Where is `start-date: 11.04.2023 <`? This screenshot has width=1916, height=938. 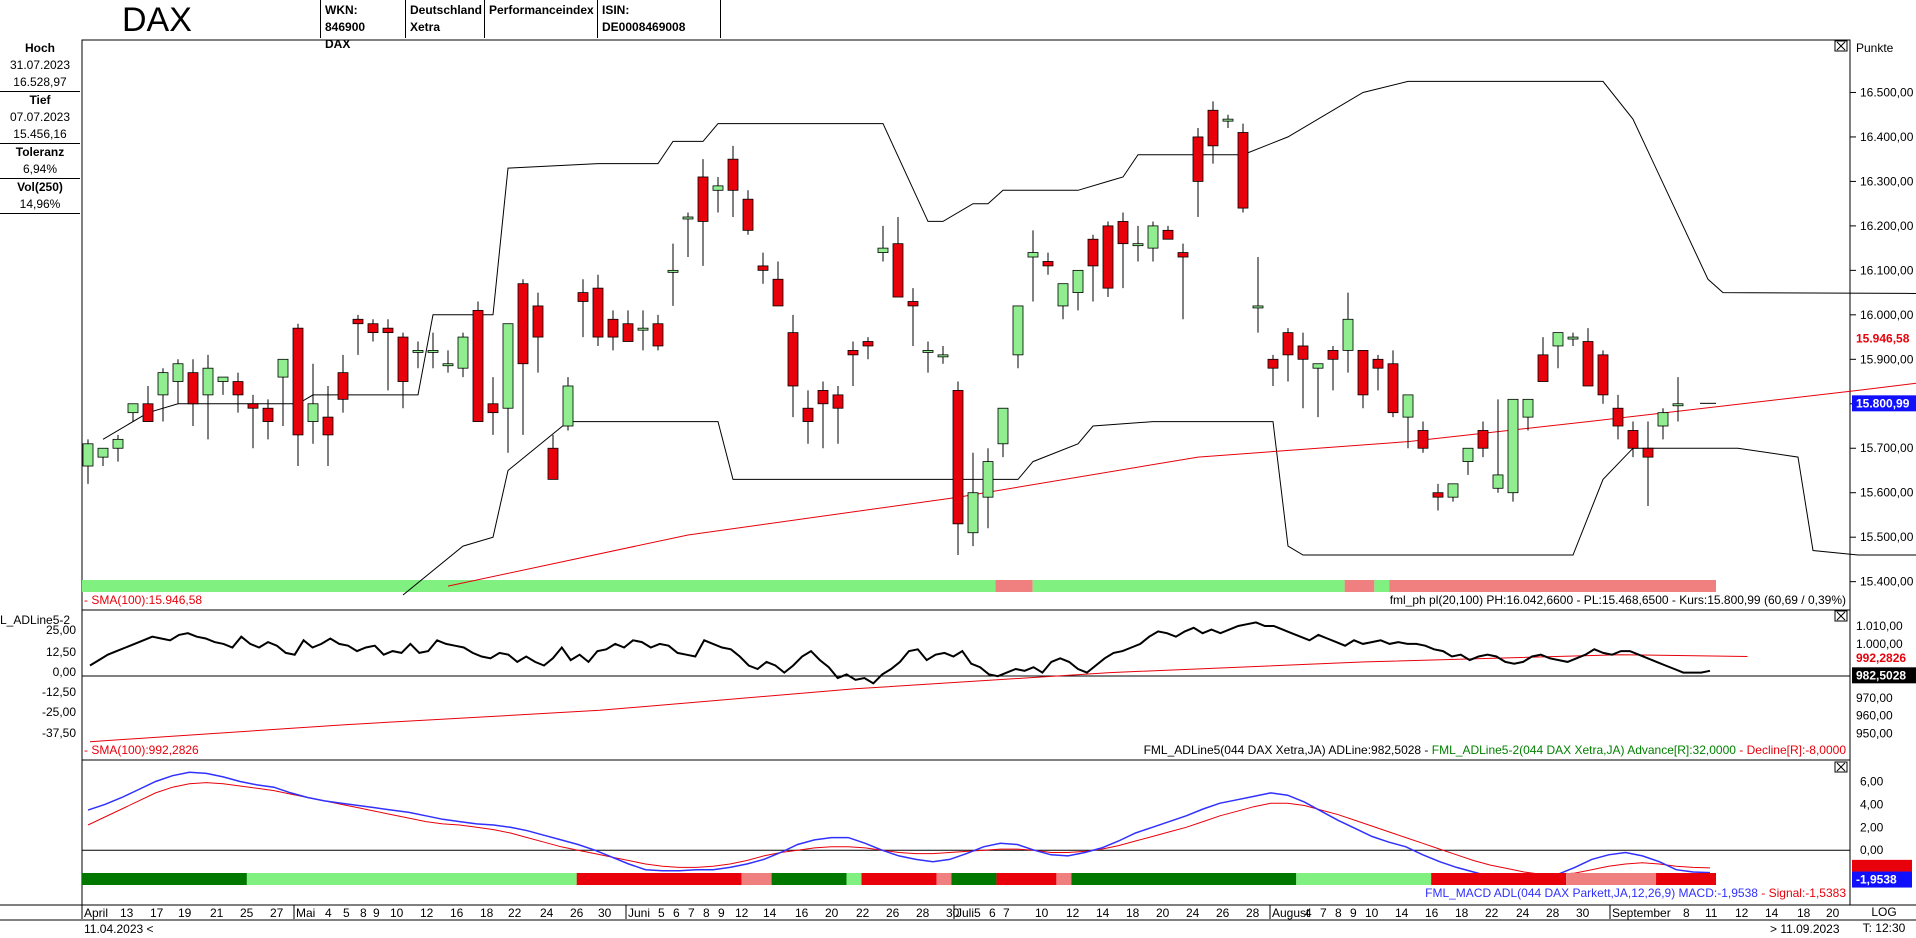 start-date: 11.04.2023 < is located at coordinates (119, 929).